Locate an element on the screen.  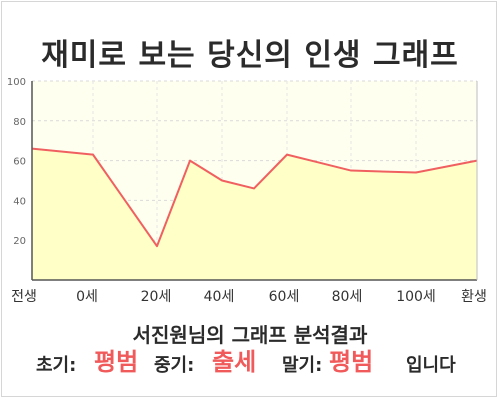
x-tick-labels: 전생 0세 20세 40세 60세 80세 100세 환생 is located at coordinates (249, 297).